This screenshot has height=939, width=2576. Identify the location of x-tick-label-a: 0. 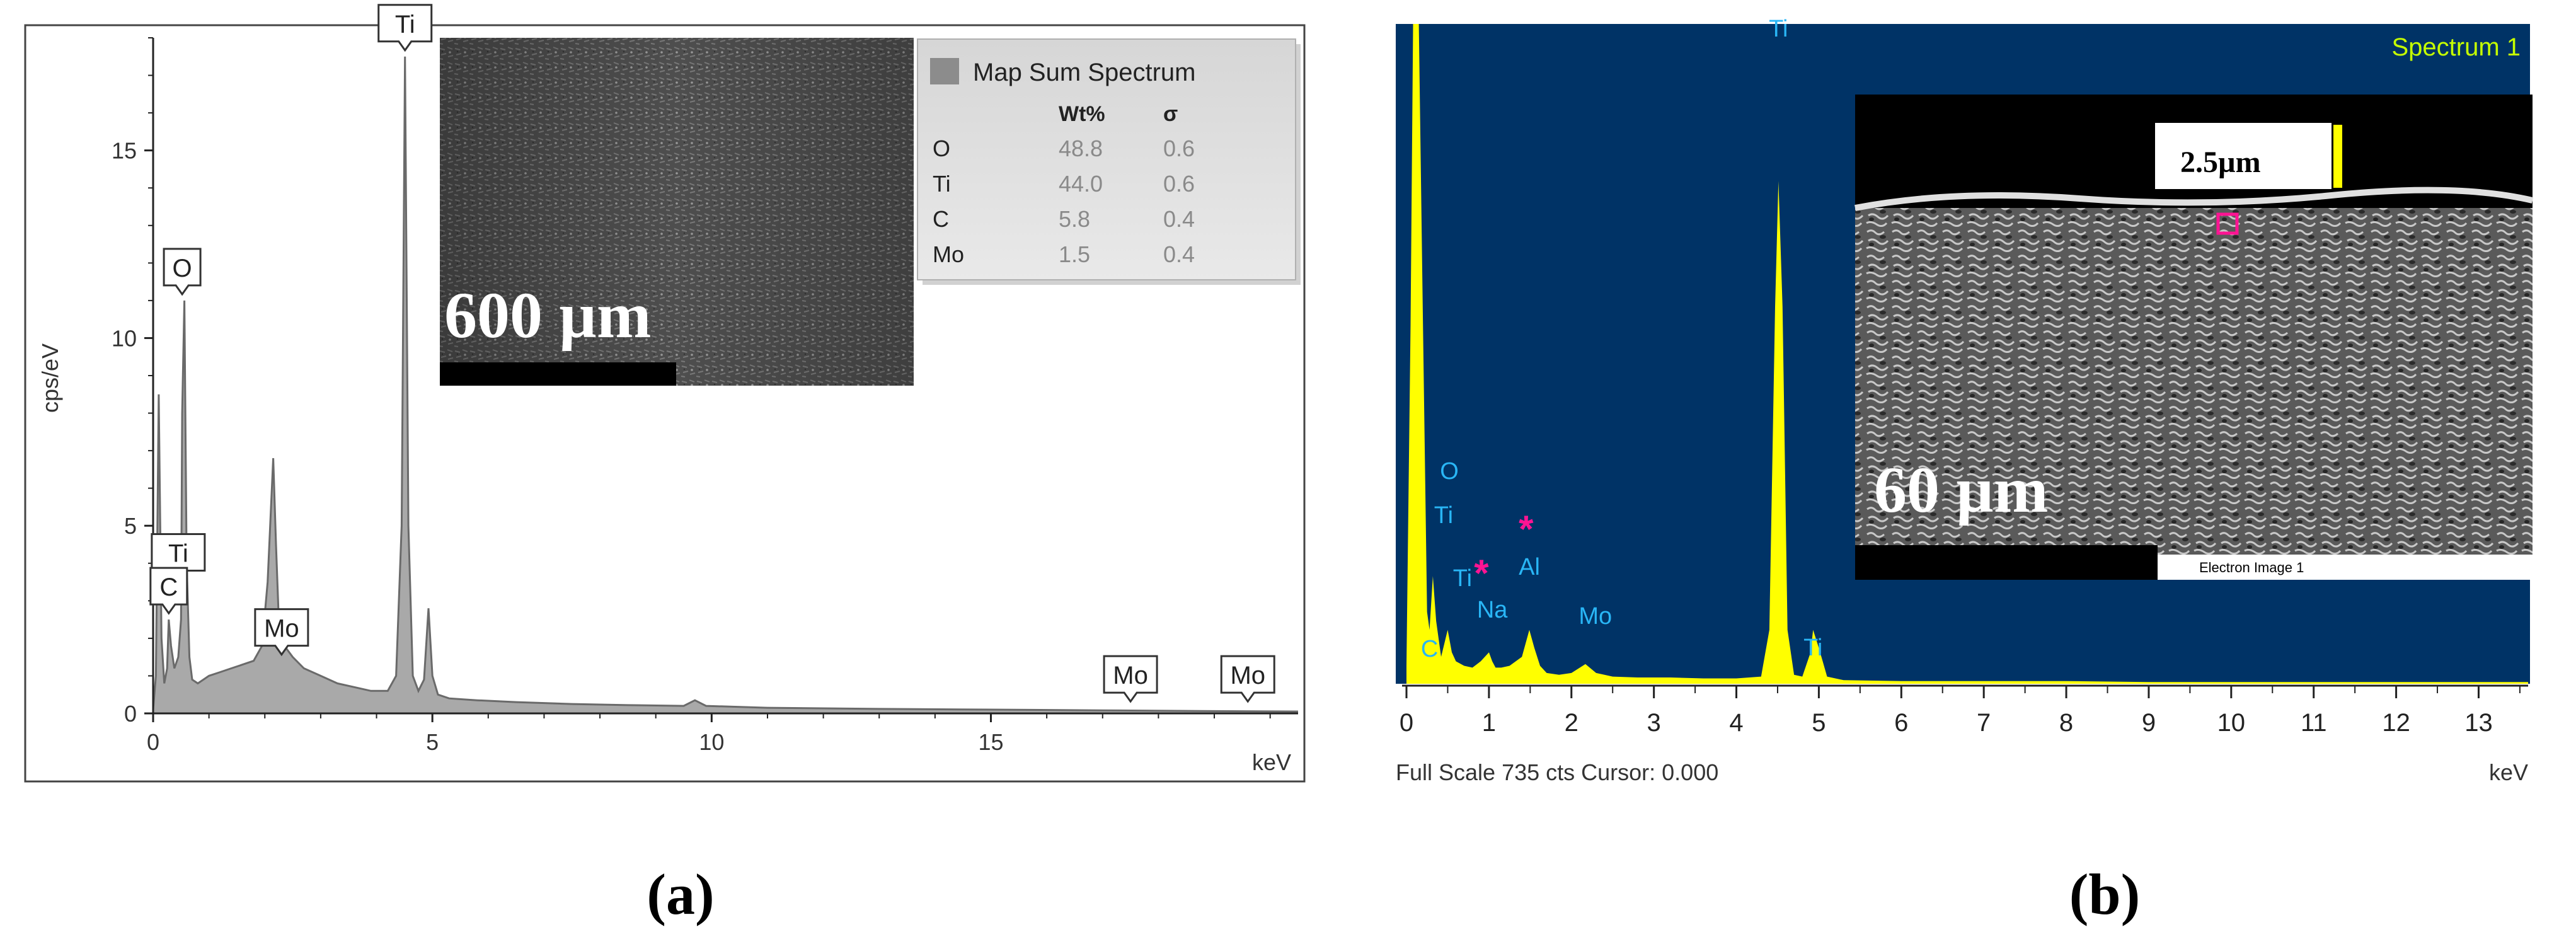
(153, 742).